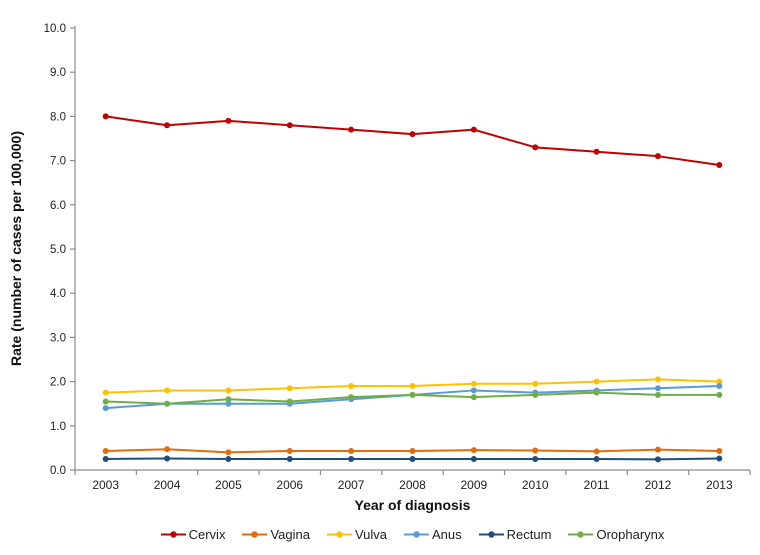  Describe the element at coordinates (289, 485) in the screenshot. I see `x-axis-tick-label: 2006` at that location.